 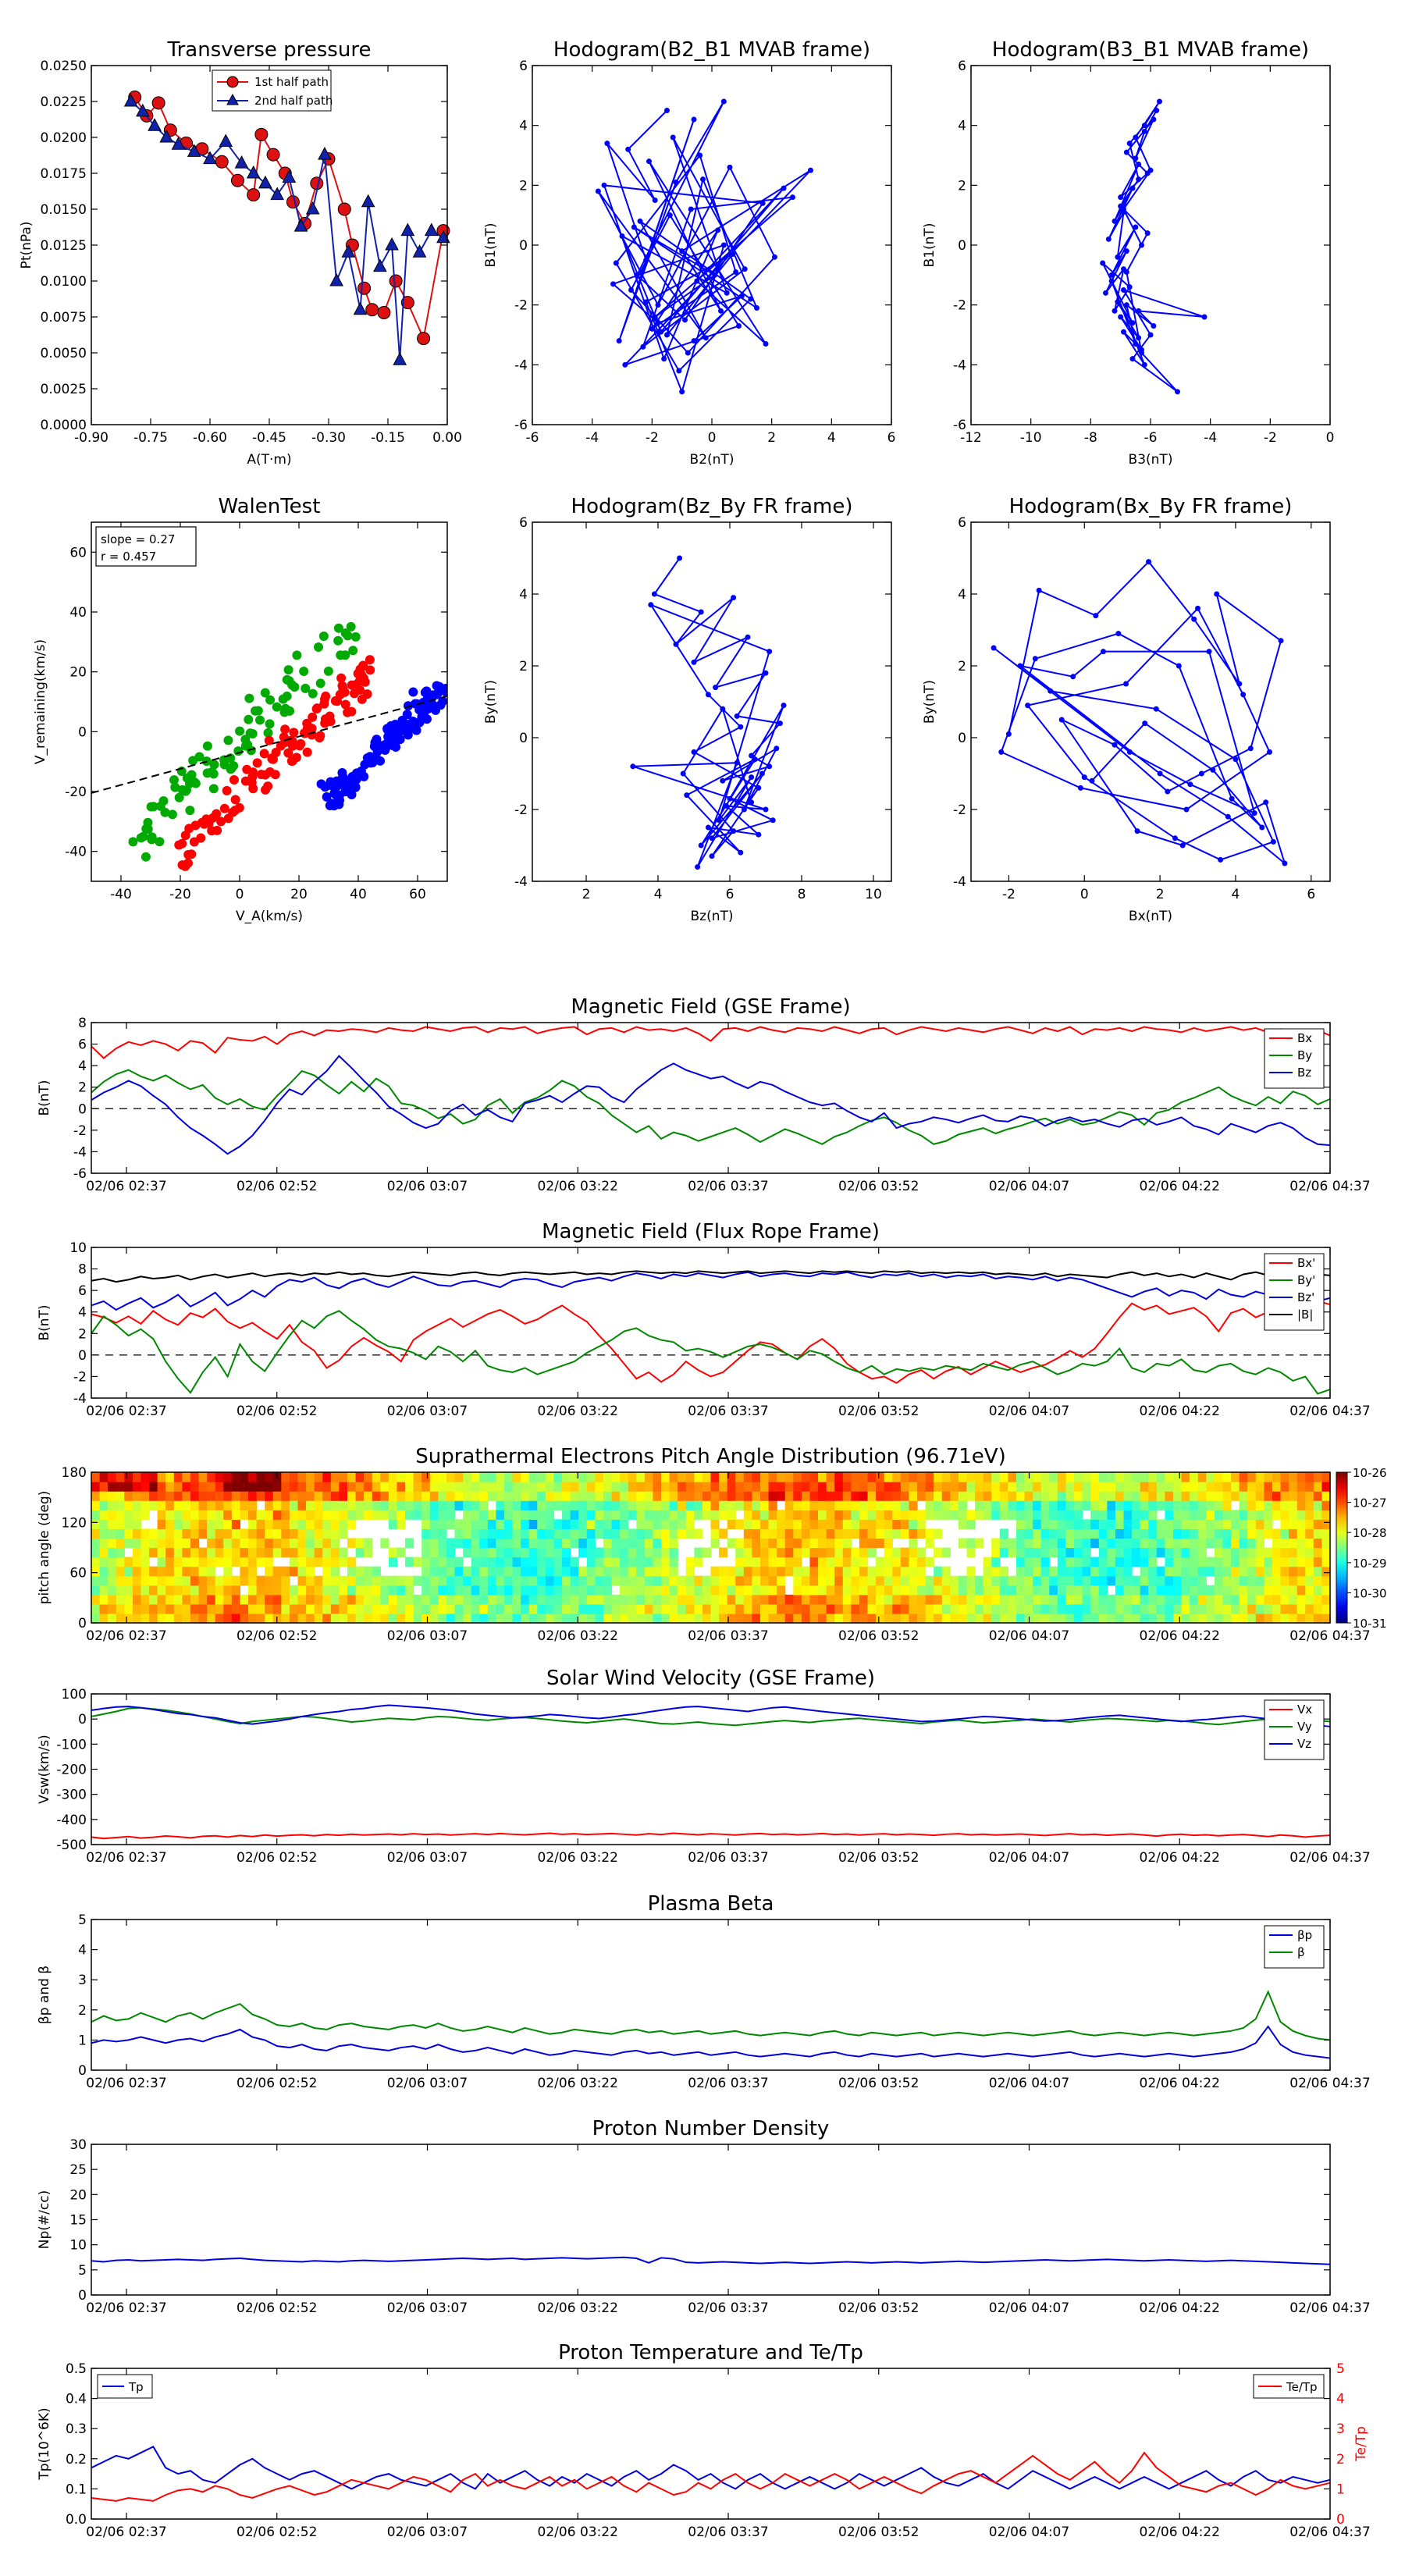 I want to click on legend-box, so click(x=1294, y=1292).